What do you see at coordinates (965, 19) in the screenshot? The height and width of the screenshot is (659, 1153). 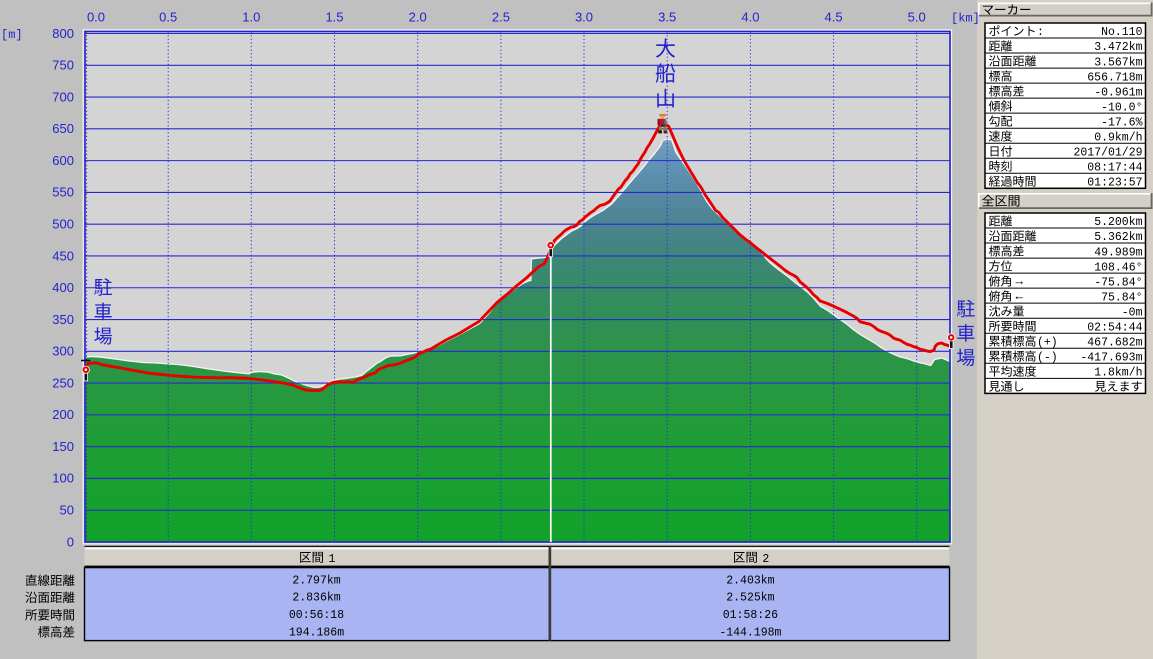 I see `svg-text: [km]` at bounding box center [965, 19].